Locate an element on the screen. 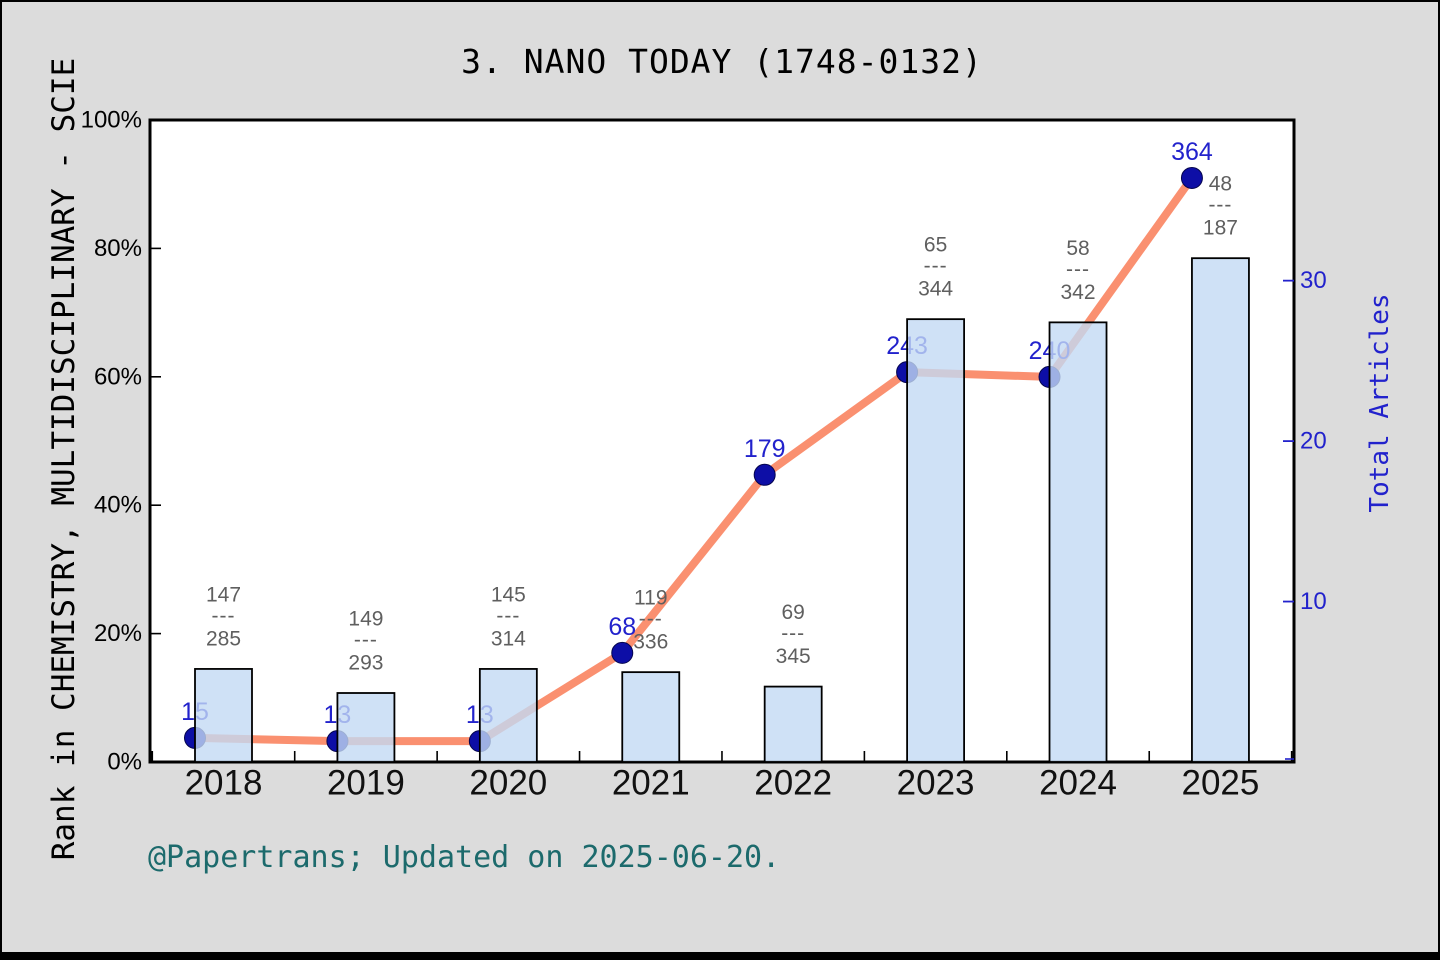 The image size is (1440, 960). y-tick-label-left: 80% is located at coordinates (118, 248).